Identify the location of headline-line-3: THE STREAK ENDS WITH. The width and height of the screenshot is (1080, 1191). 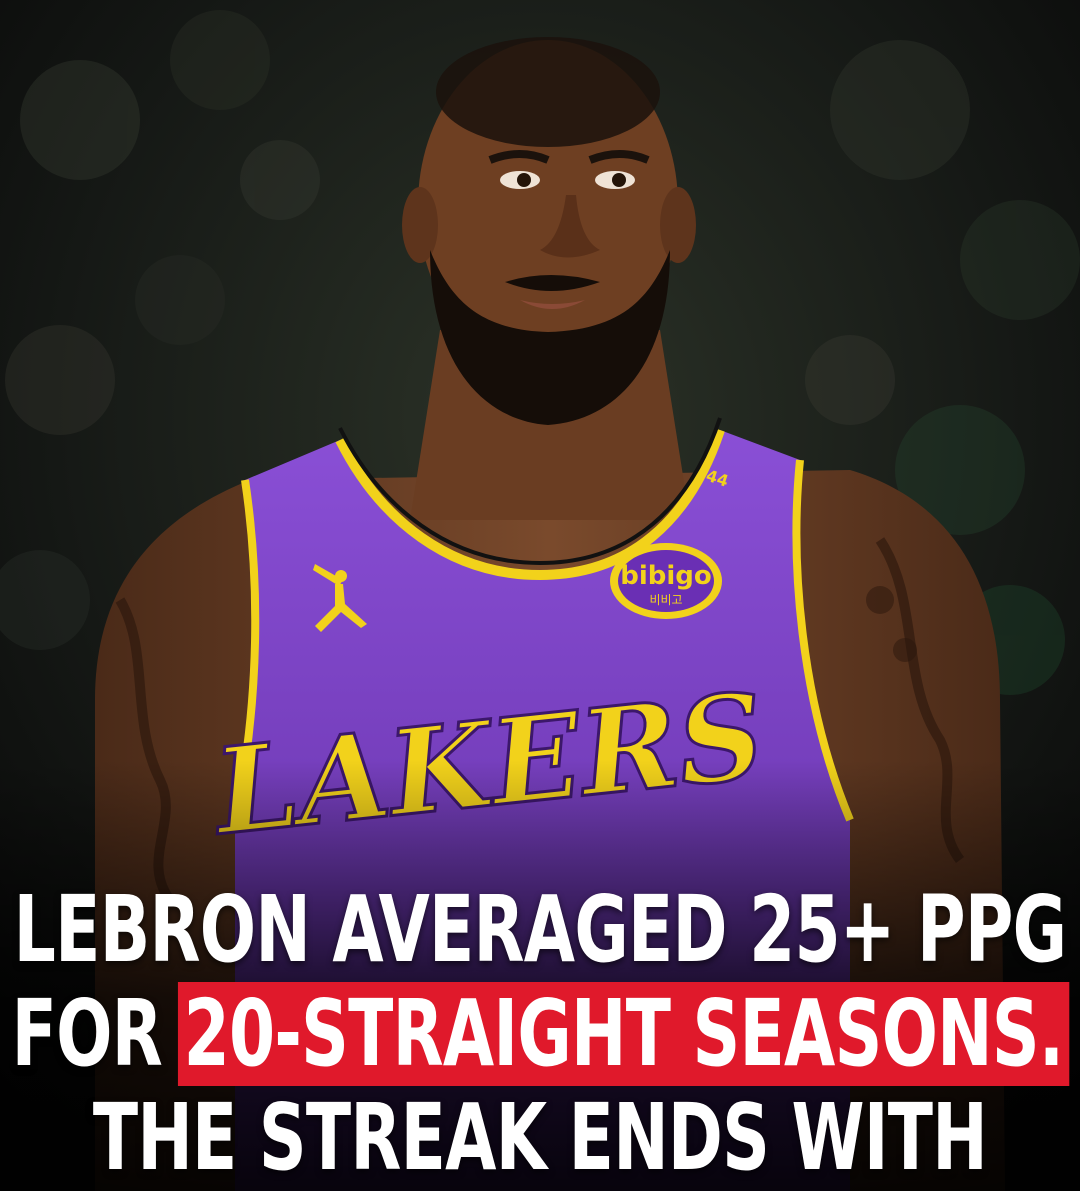
(540, 1137).